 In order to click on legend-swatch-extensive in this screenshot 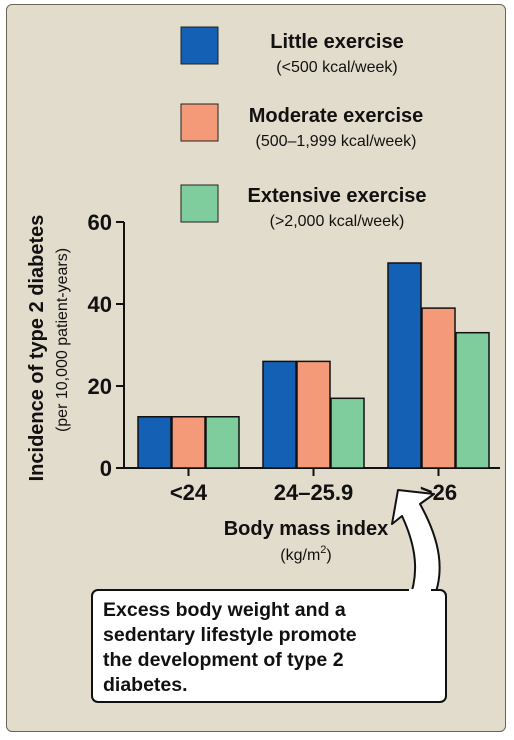, I will do `click(199, 203)`.